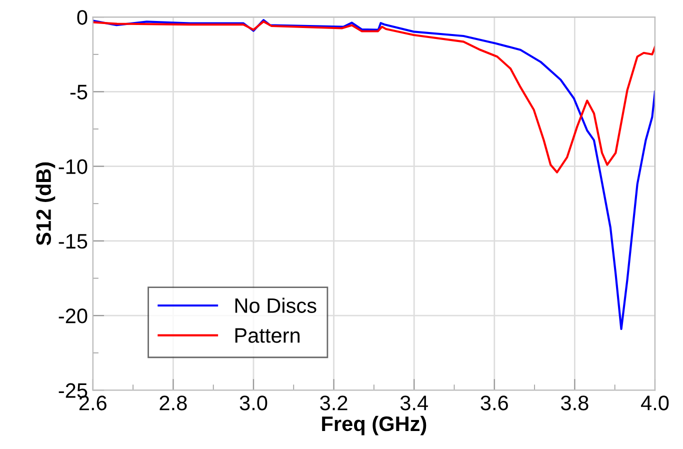  I want to click on y-tick-label: -25, so click(73, 390).